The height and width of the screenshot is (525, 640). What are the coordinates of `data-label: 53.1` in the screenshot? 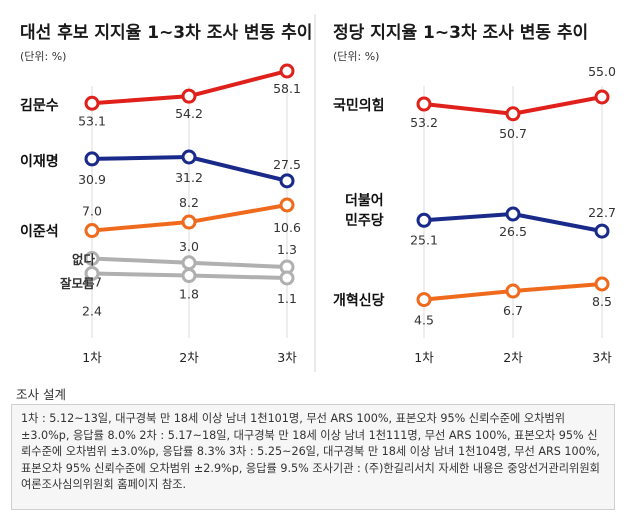 It's located at (92, 120).